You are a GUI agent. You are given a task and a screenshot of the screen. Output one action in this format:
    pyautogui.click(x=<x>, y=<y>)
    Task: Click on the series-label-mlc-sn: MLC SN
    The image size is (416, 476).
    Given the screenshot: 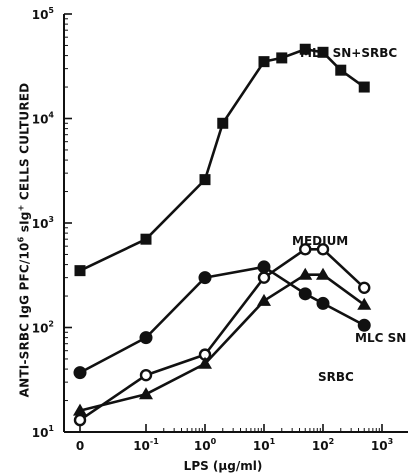 What is the action you would take?
    pyautogui.click(x=381, y=338)
    